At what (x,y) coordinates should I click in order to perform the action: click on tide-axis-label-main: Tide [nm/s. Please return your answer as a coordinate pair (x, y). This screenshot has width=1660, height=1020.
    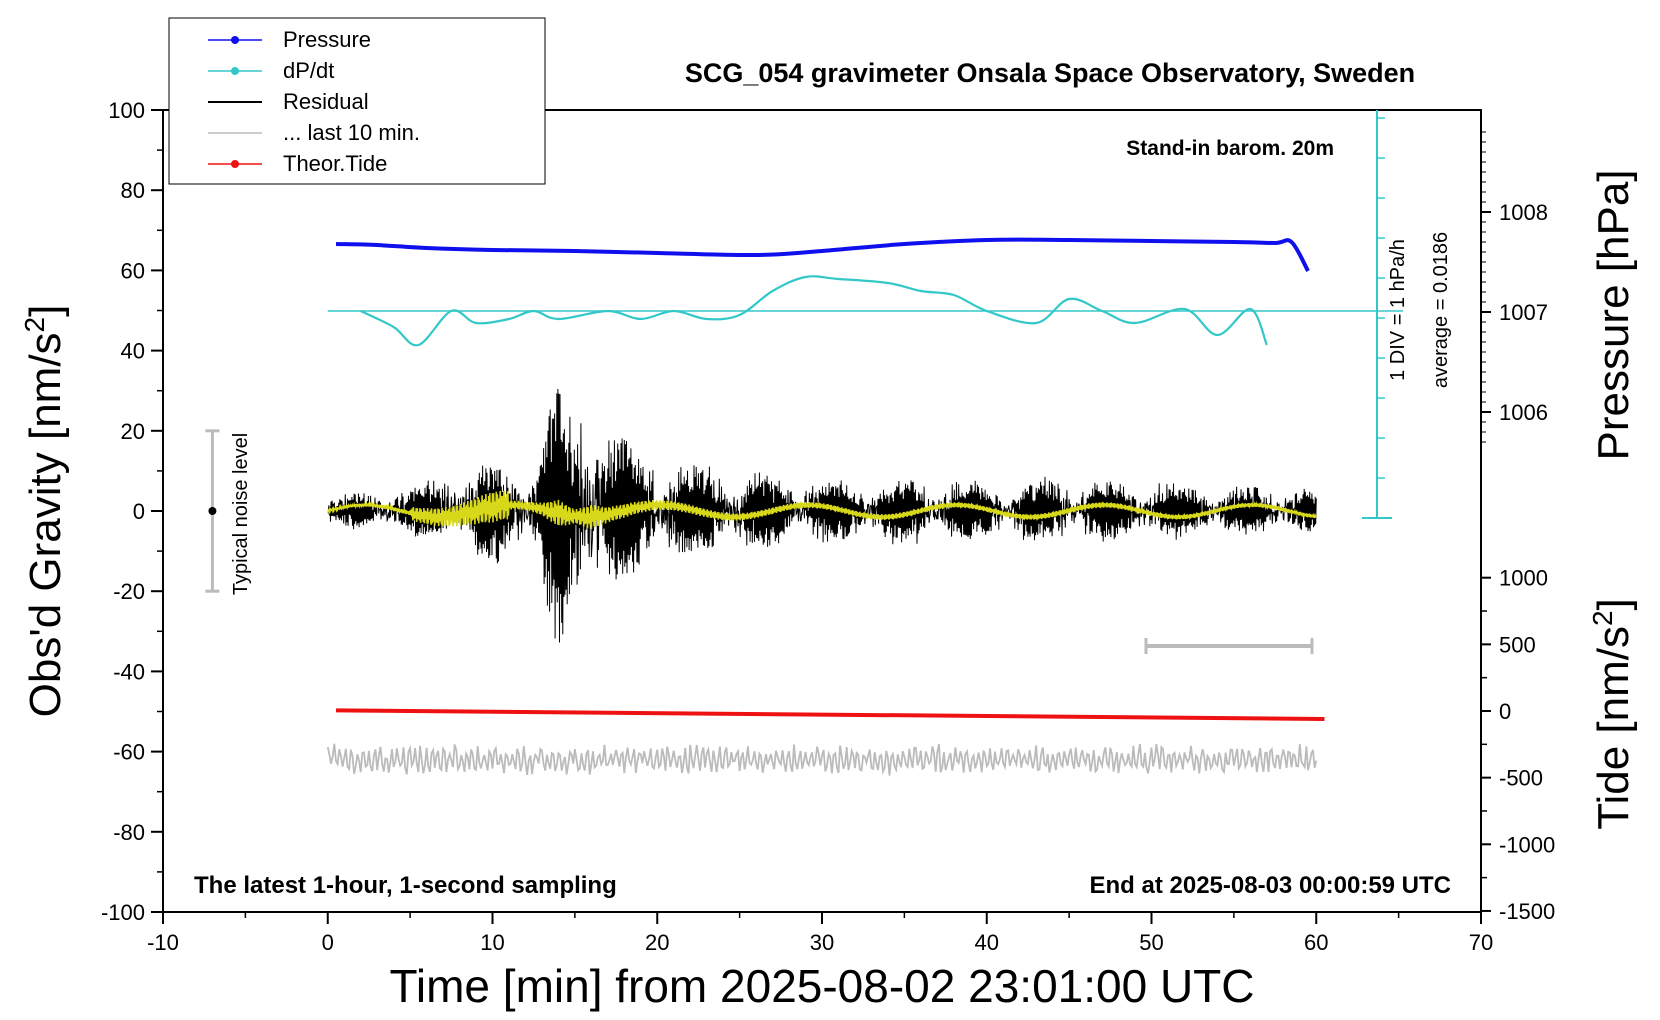
    Looking at the image, I should click on (1613, 728).